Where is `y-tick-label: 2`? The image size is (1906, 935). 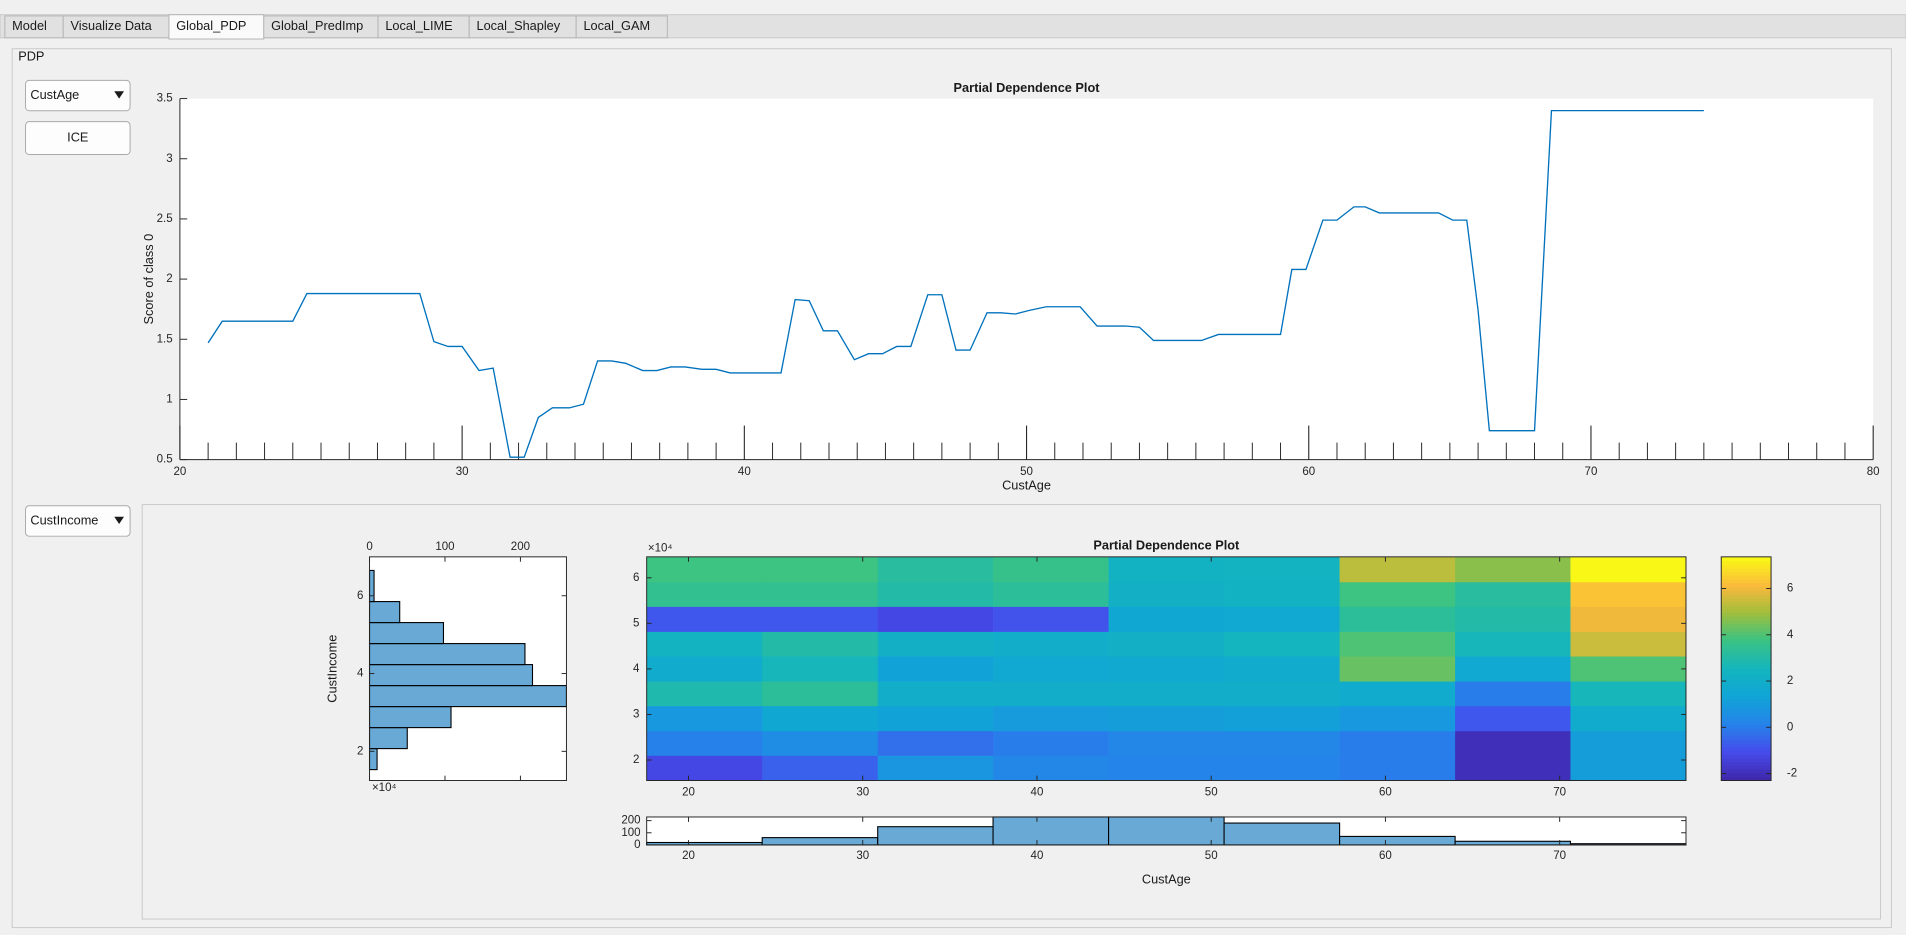 y-tick-label: 2 is located at coordinates (636, 760).